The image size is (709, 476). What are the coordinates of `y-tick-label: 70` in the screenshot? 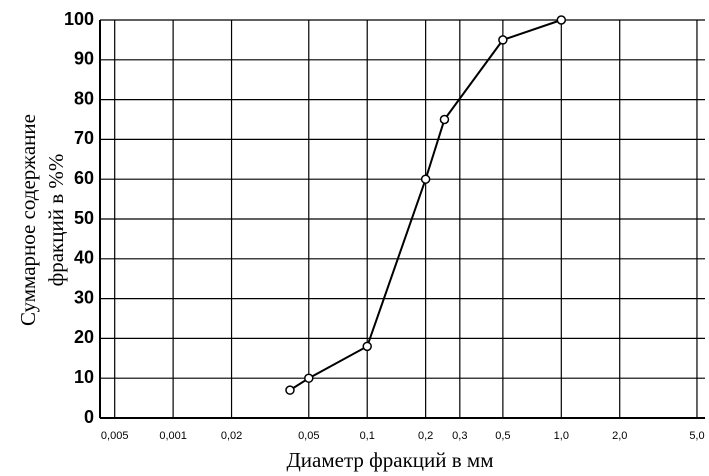 It's located at (84, 138).